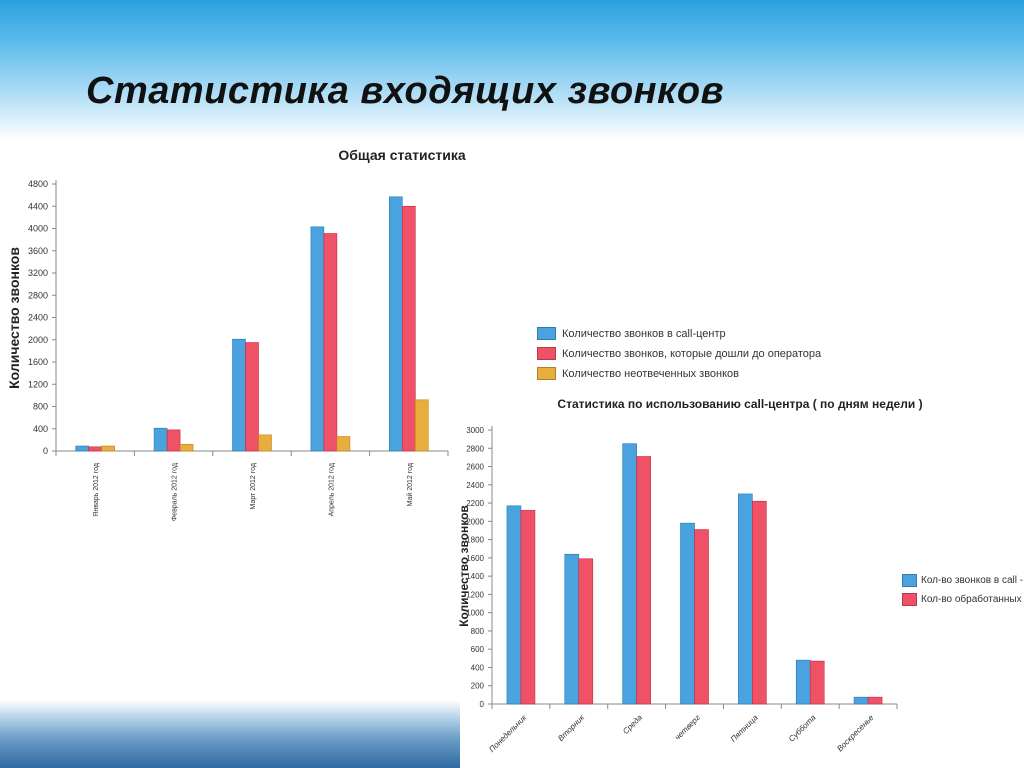 Image resolution: width=1024 pixels, height=768 pixels. I want to click on legend-label: Кол-во звонков в call - центр, so click(972, 580).